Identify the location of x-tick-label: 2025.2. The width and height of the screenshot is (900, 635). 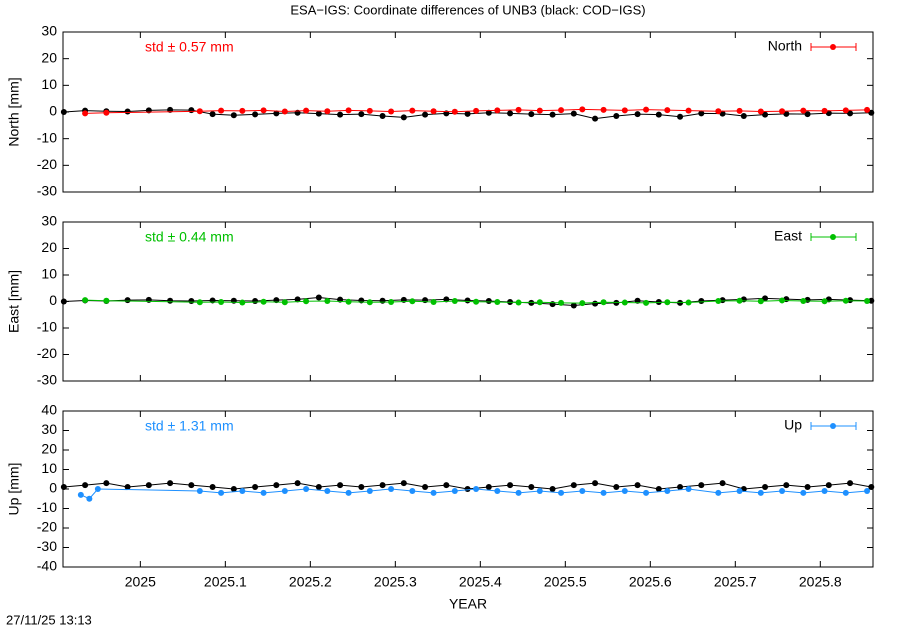
(310, 582).